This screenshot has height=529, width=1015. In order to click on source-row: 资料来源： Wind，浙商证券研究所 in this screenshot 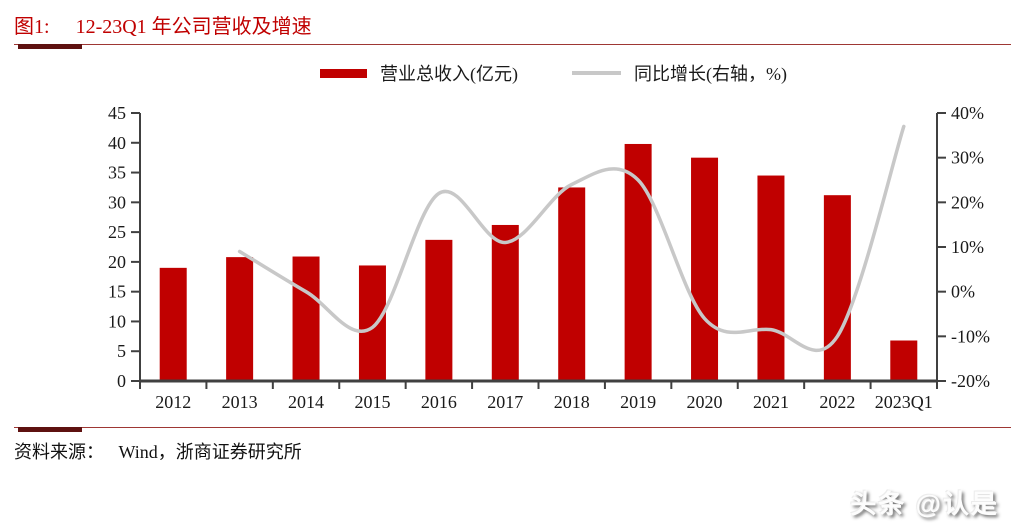, I will do `click(158, 451)`.